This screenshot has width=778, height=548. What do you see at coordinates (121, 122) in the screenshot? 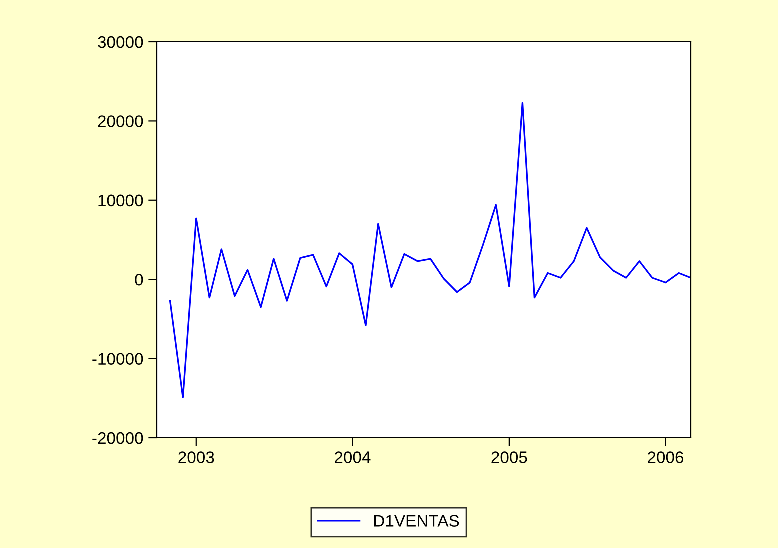
I see `y-tick-label: 20000` at bounding box center [121, 122].